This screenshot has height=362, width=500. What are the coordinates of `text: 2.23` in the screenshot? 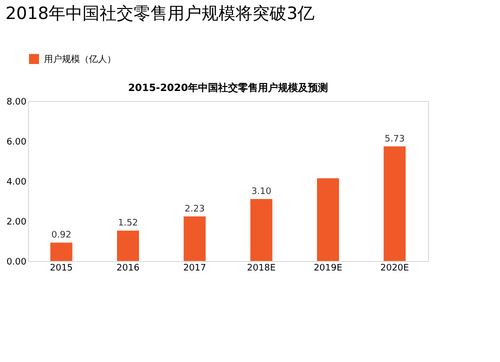 It's located at (194, 209).